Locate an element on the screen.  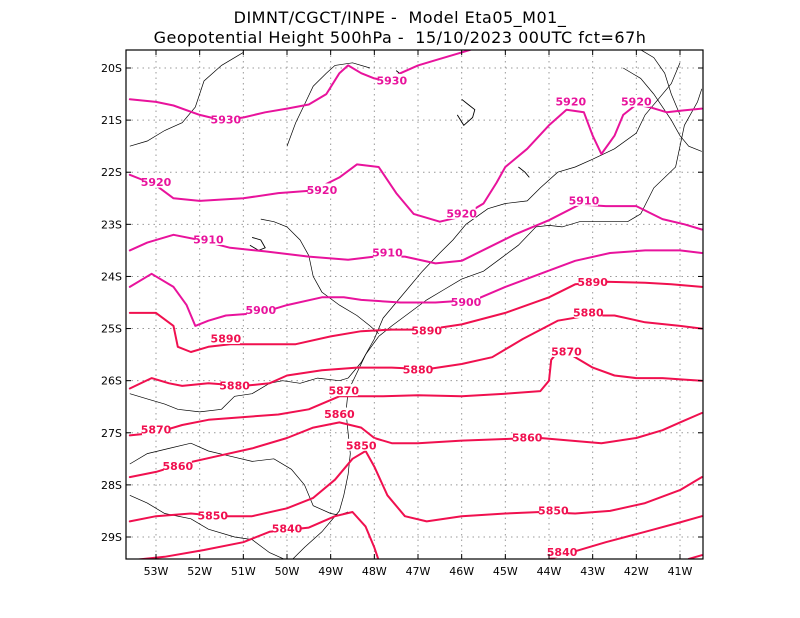
lat-tick-label: 27S is located at coordinates (111, 433).